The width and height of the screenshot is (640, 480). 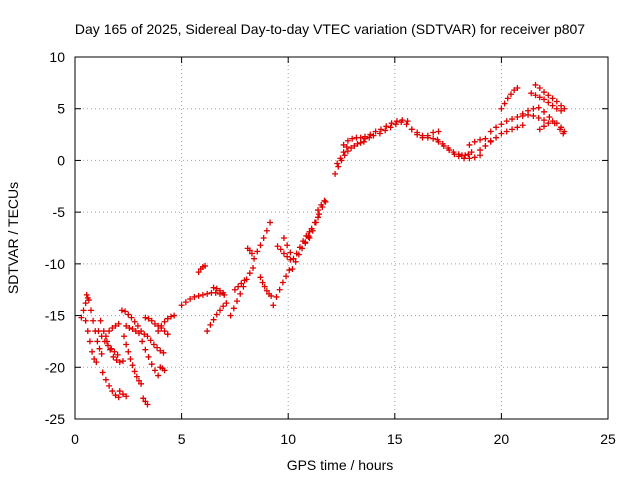 I want to click on x-tick-label: 5, so click(x=182, y=439).